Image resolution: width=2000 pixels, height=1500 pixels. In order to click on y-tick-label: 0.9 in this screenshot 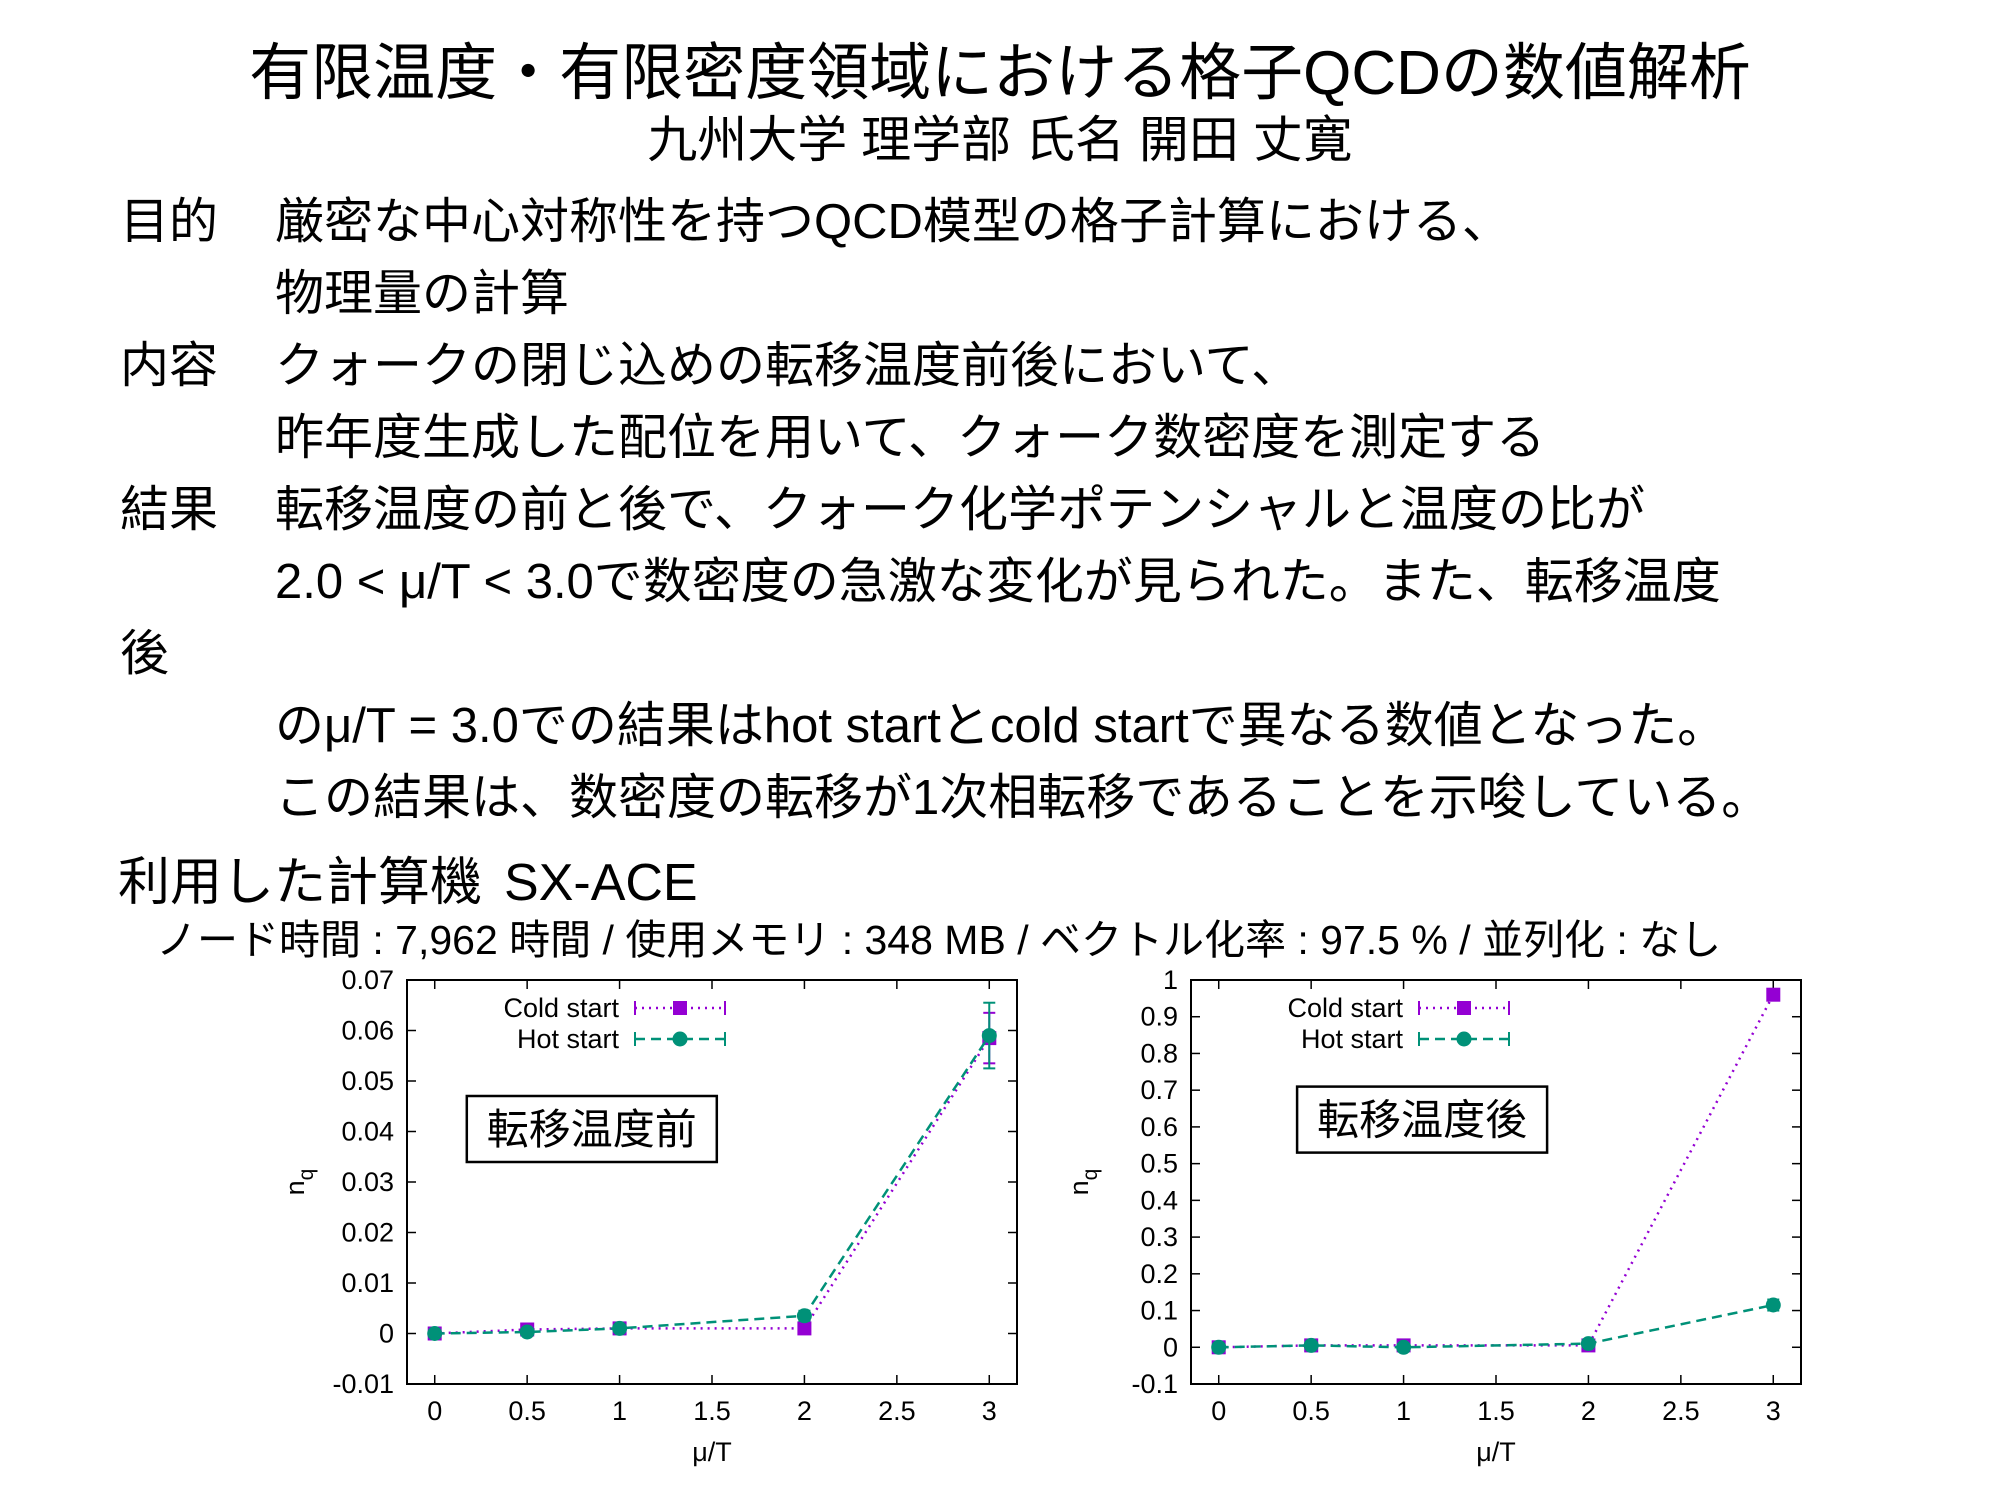, I will do `click(1159, 1017)`.